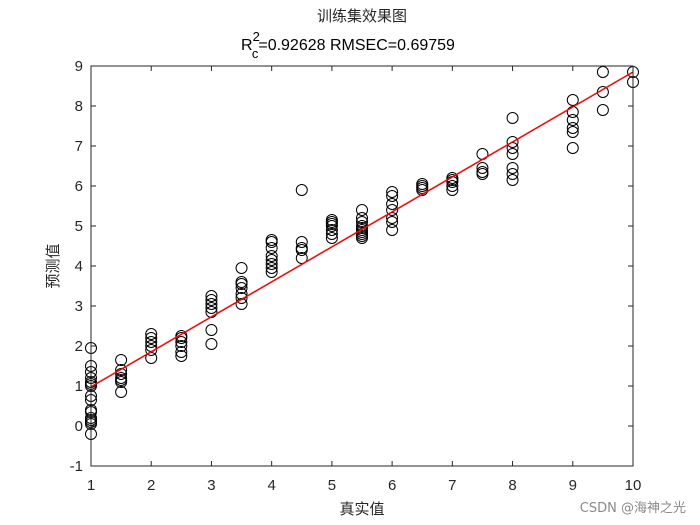  Describe the element at coordinates (79, 186) in the screenshot. I see `y-tick-label: 6` at that location.